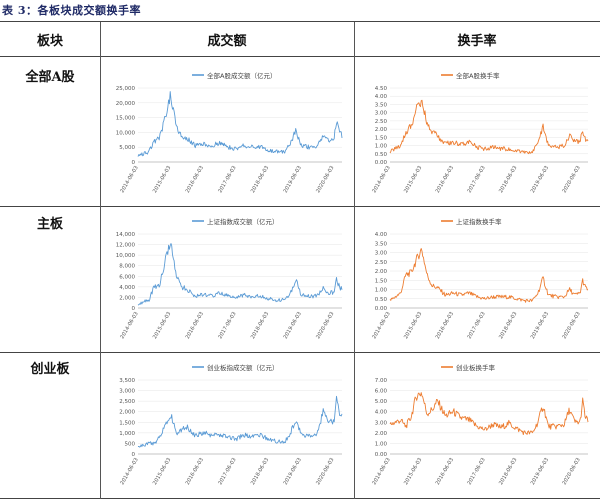 This screenshot has height=501, width=600. I want to click on y-tick-label: 12,000, so click(126, 246).